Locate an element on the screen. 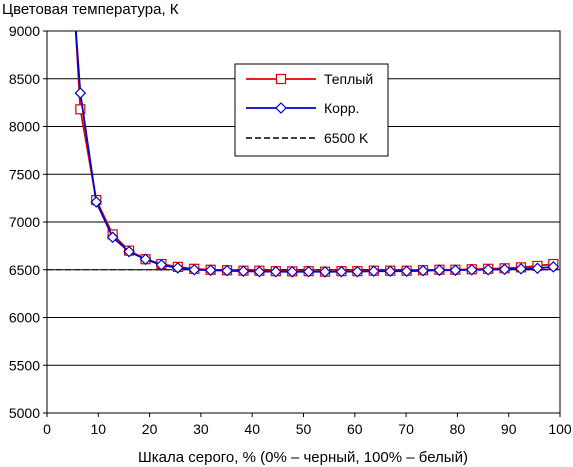 The image size is (573, 467). y-tick-label: 8000 is located at coordinates (24, 127).